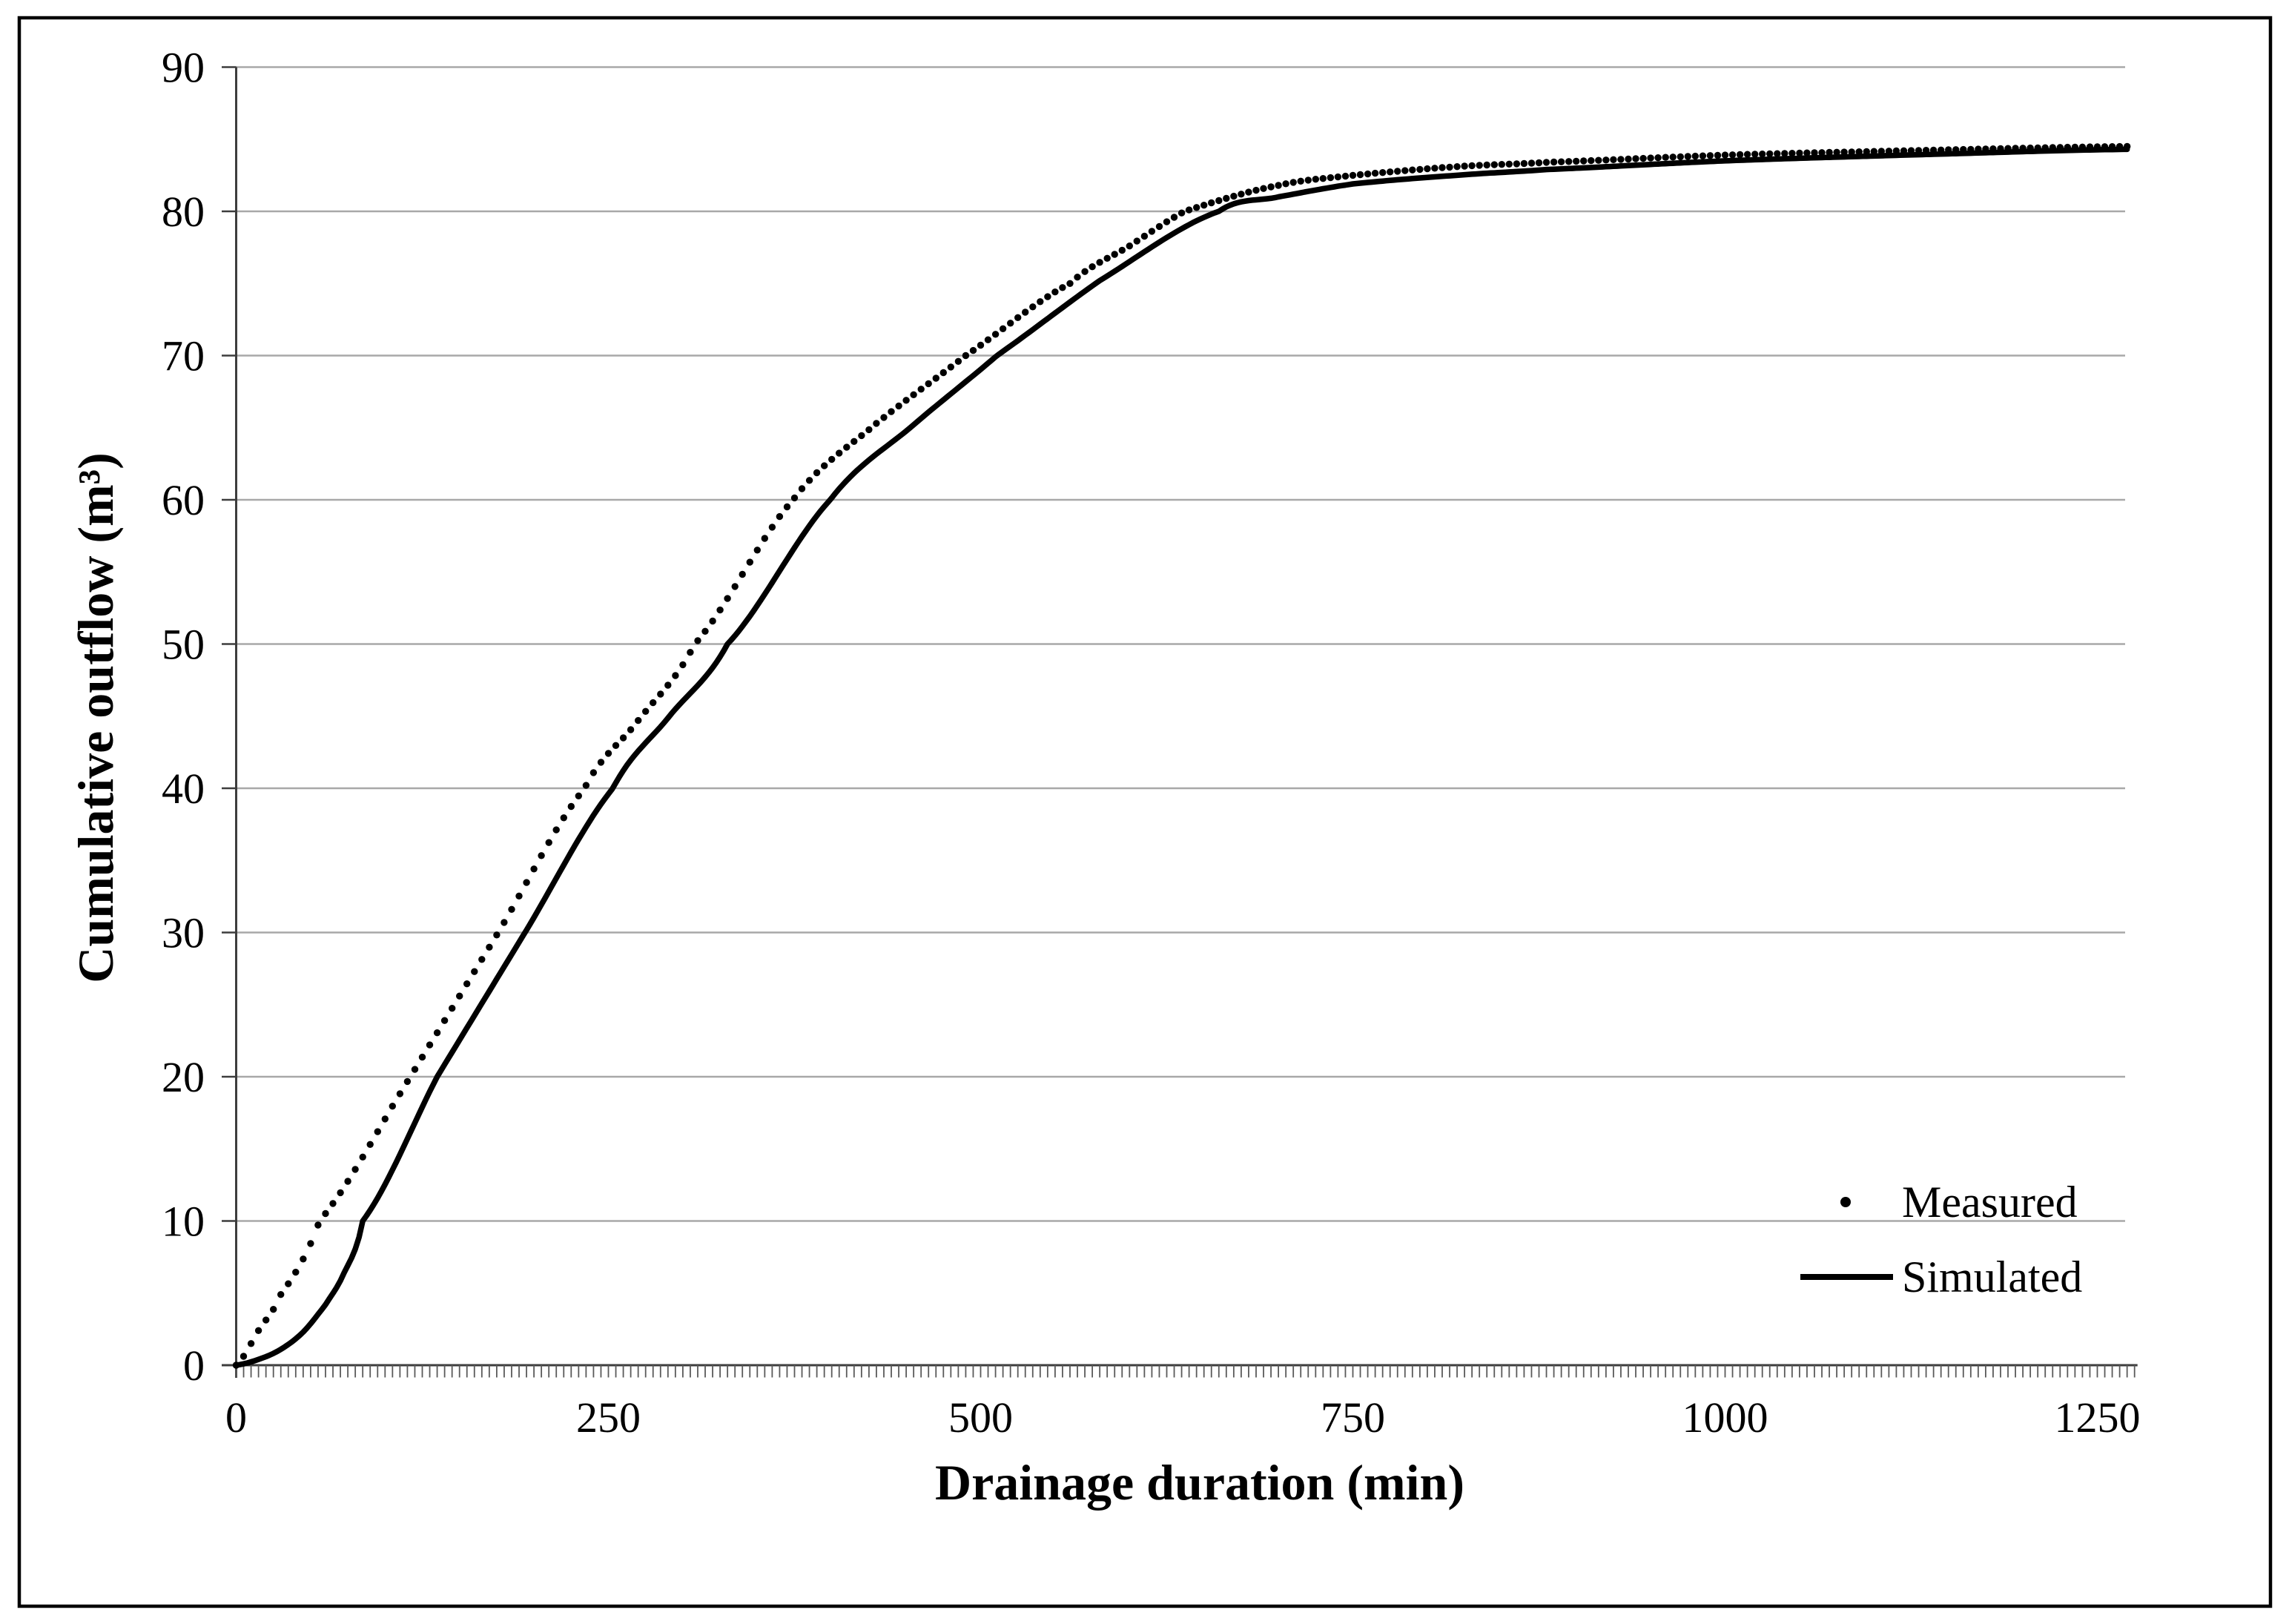 The height and width of the screenshot is (1624, 2289). Describe the element at coordinates (183, 500) in the screenshot. I see `y-tick-label: 60` at that location.